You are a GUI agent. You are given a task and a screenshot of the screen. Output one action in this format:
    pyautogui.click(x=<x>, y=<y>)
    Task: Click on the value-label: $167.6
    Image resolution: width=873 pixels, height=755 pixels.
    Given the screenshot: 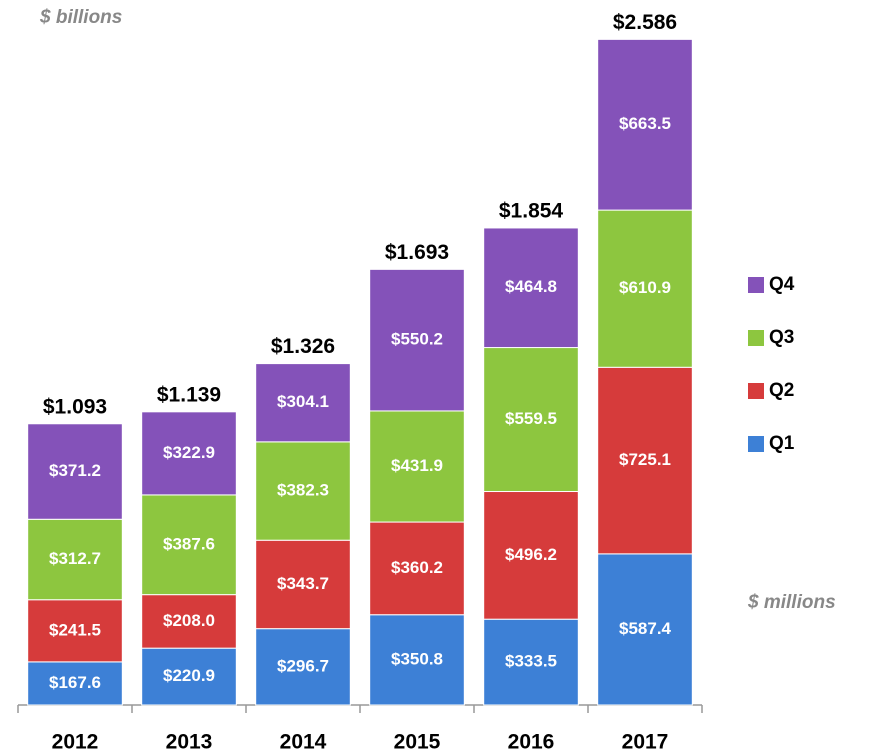 What is the action you would take?
    pyautogui.click(x=75, y=682)
    